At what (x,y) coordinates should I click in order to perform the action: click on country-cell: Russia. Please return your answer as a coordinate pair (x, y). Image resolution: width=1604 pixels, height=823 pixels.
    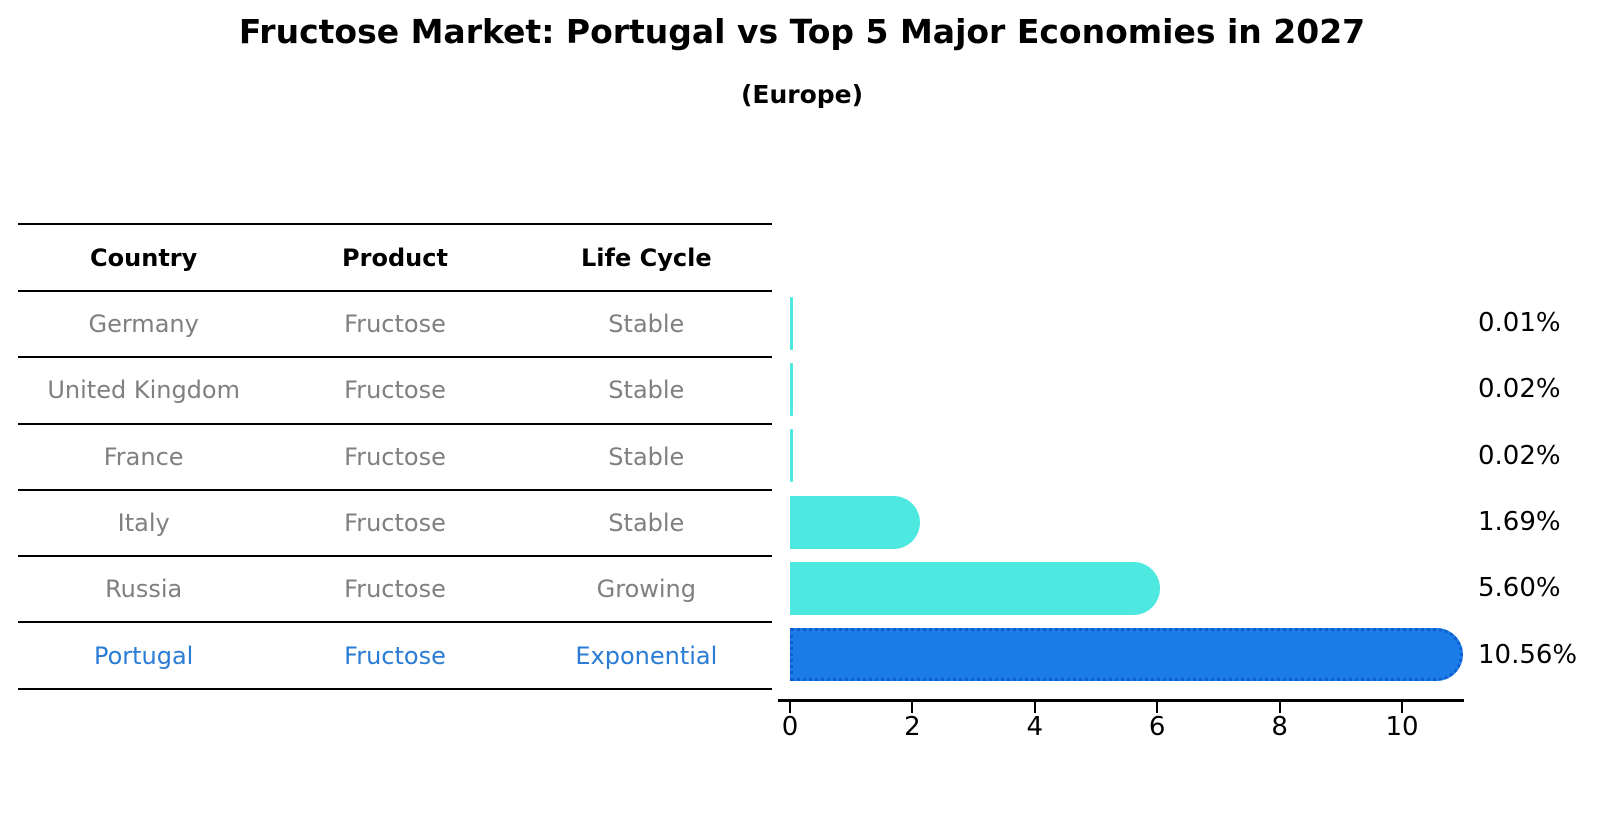
    Looking at the image, I should click on (144, 589).